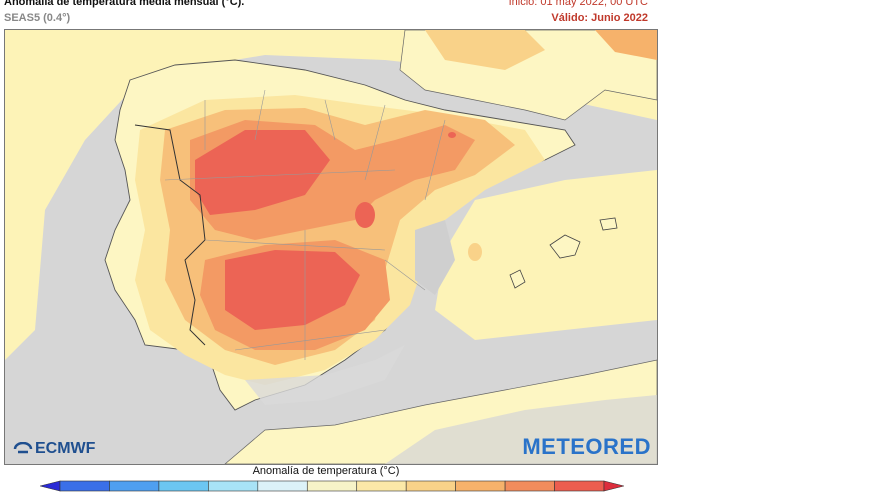 The image size is (880, 495). Describe the element at coordinates (586, 446) in the screenshot. I see `meteored-logo: METEORED` at that location.